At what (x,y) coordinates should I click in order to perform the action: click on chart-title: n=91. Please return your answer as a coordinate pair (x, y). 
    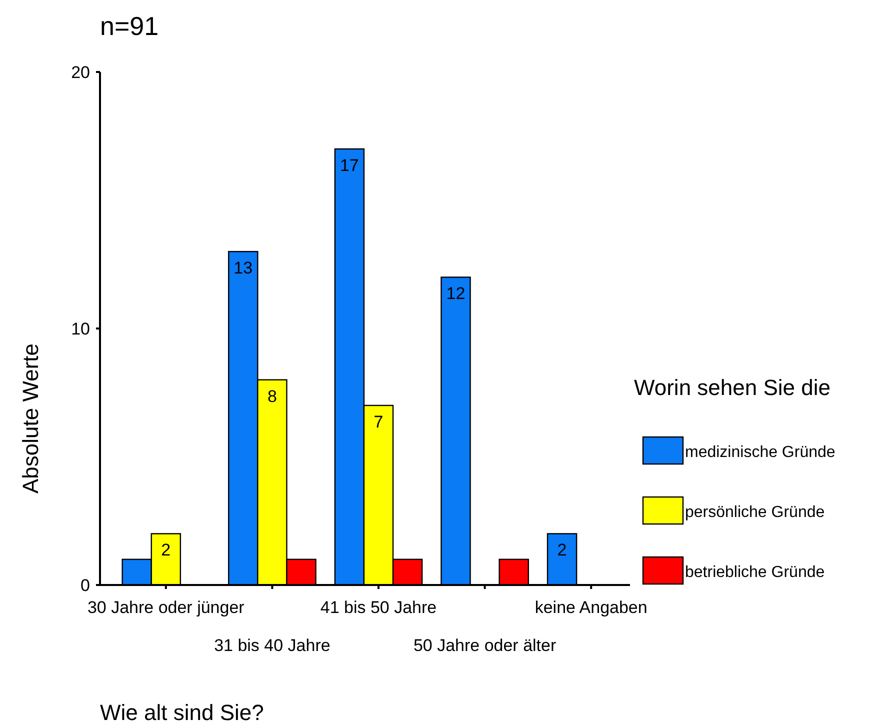
    Looking at the image, I should click on (129, 26).